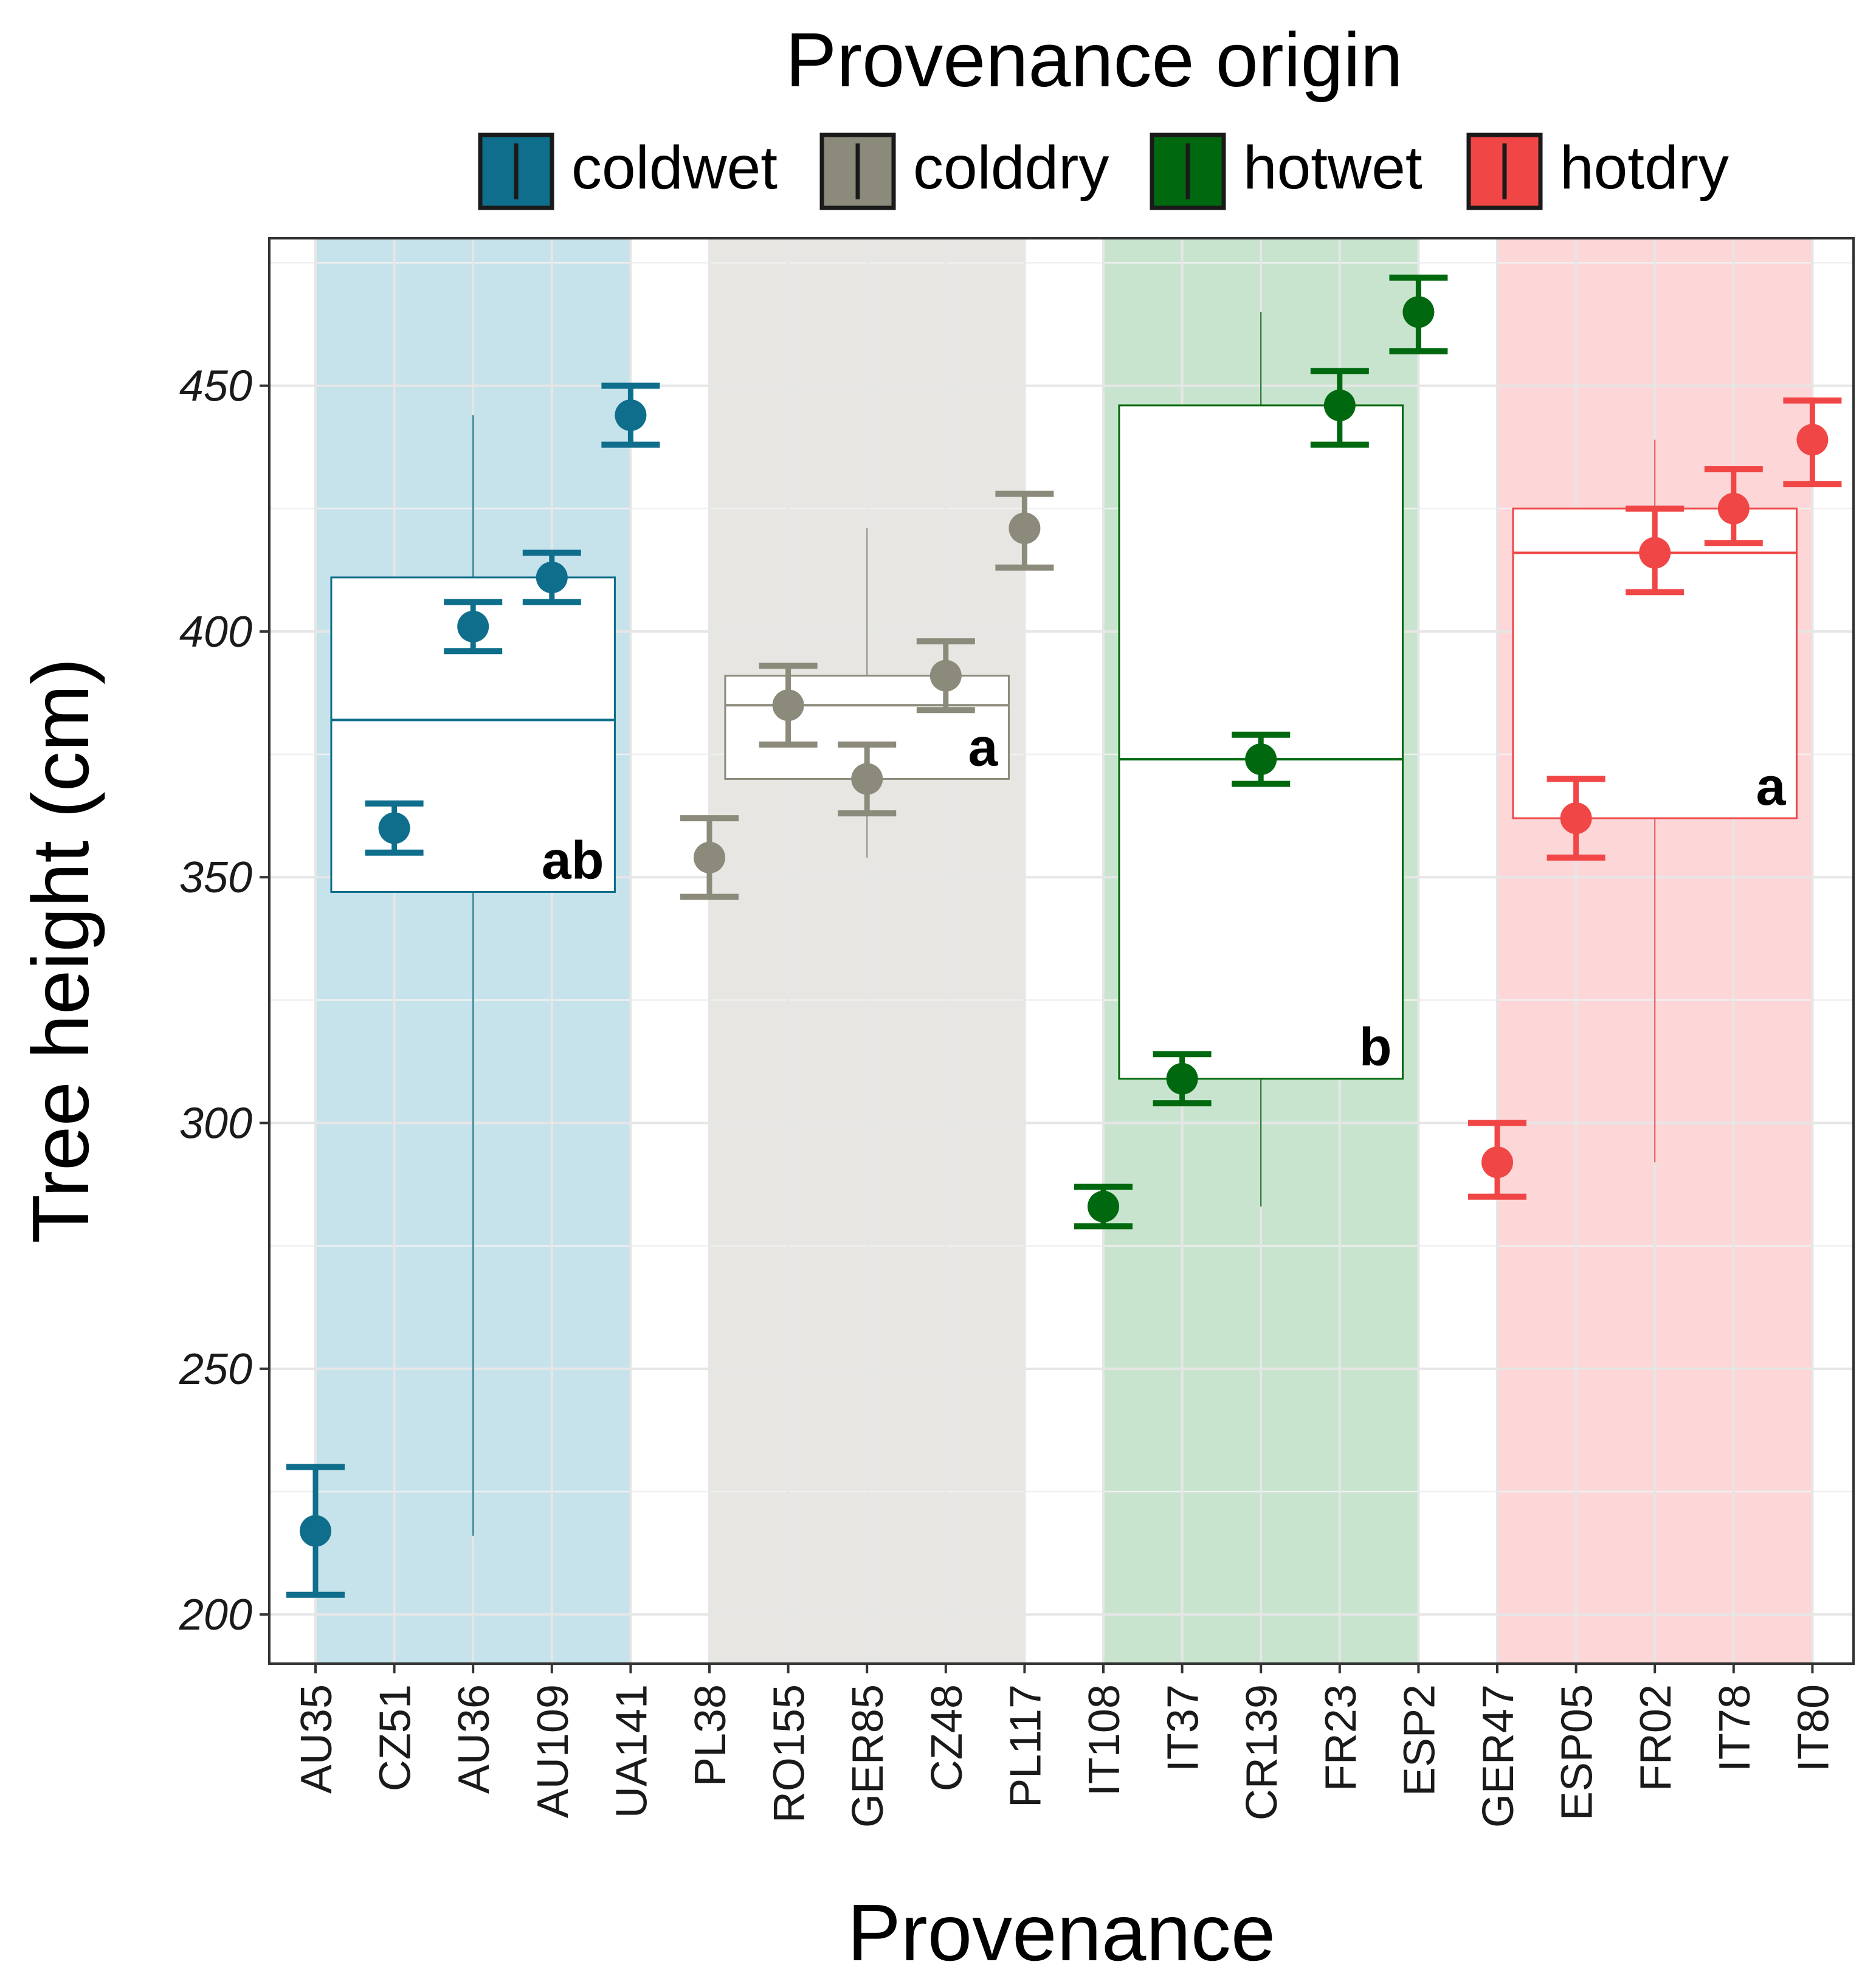 The image size is (1876, 1987). Describe the element at coordinates (215, 877) in the screenshot. I see `y-tick-label-350: 350` at that location.